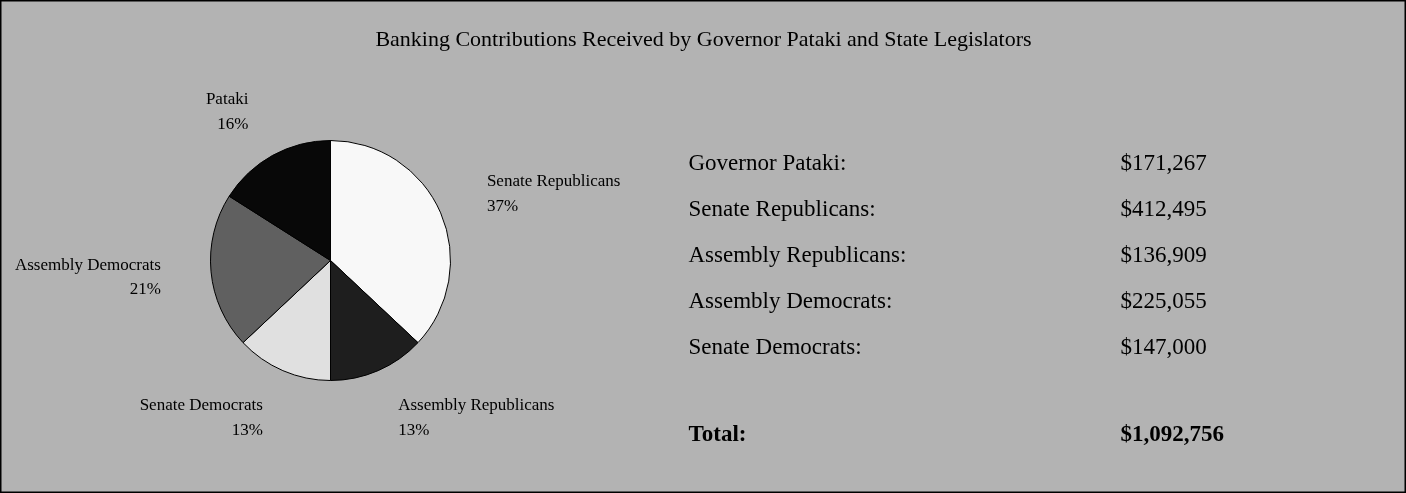 The image size is (1406, 493). What do you see at coordinates (227, 99) in the screenshot?
I see `slice-label: Pataki` at bounding box center [227, 99].